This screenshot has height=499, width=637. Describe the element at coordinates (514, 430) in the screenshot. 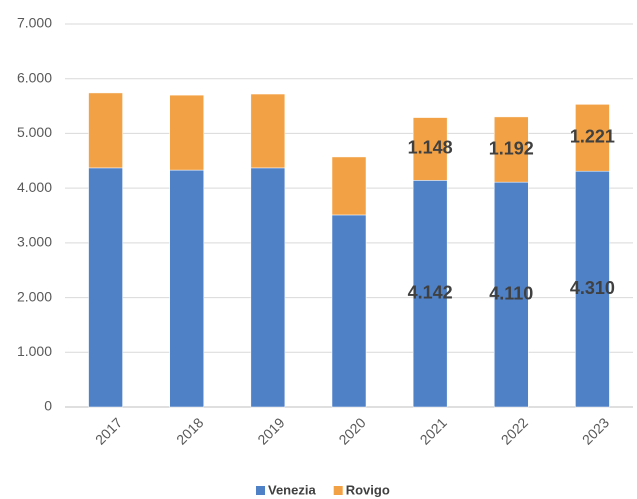

I see `x-tick-label: 2022` at that location.